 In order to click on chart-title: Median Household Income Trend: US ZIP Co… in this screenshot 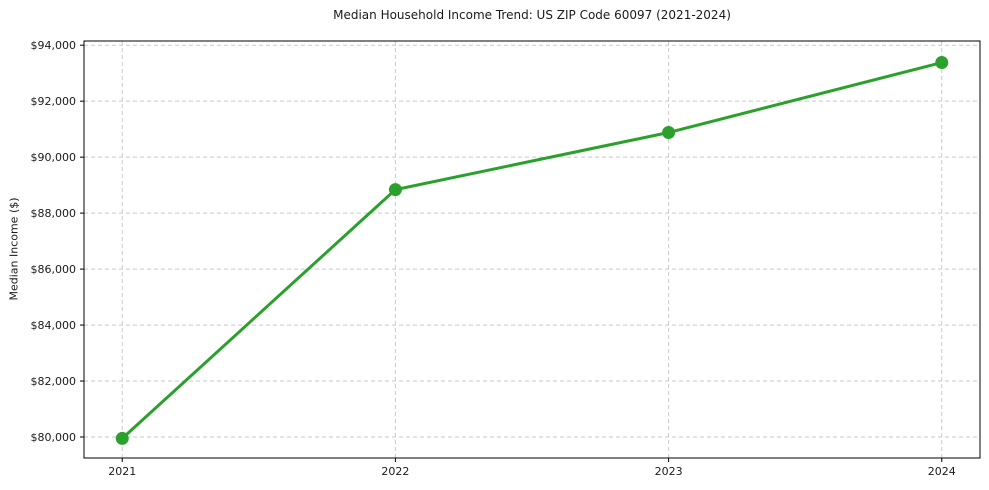, I will do `click(532, 15)`.